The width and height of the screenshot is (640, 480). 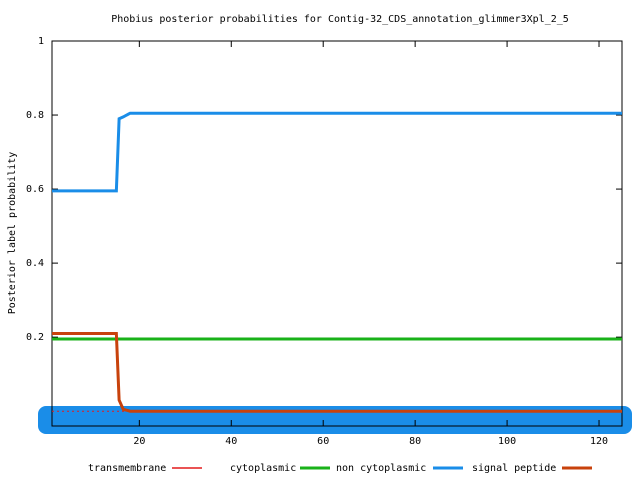 I want to click on y-tick-label: 0.4, so click(x=35, y=263).